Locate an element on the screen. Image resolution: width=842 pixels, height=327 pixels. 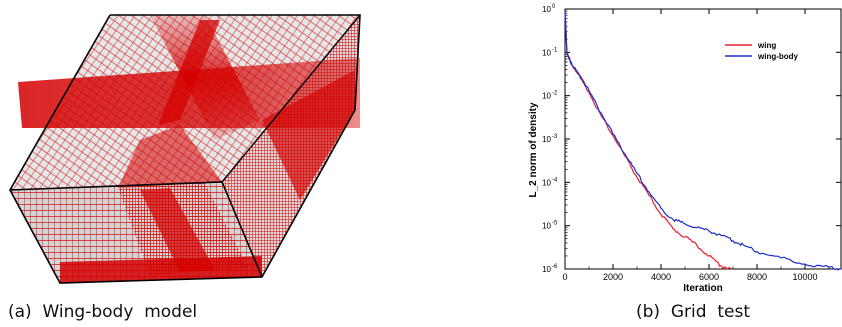
y-tick-exponent: -1 is located at coordinates (555, 50).